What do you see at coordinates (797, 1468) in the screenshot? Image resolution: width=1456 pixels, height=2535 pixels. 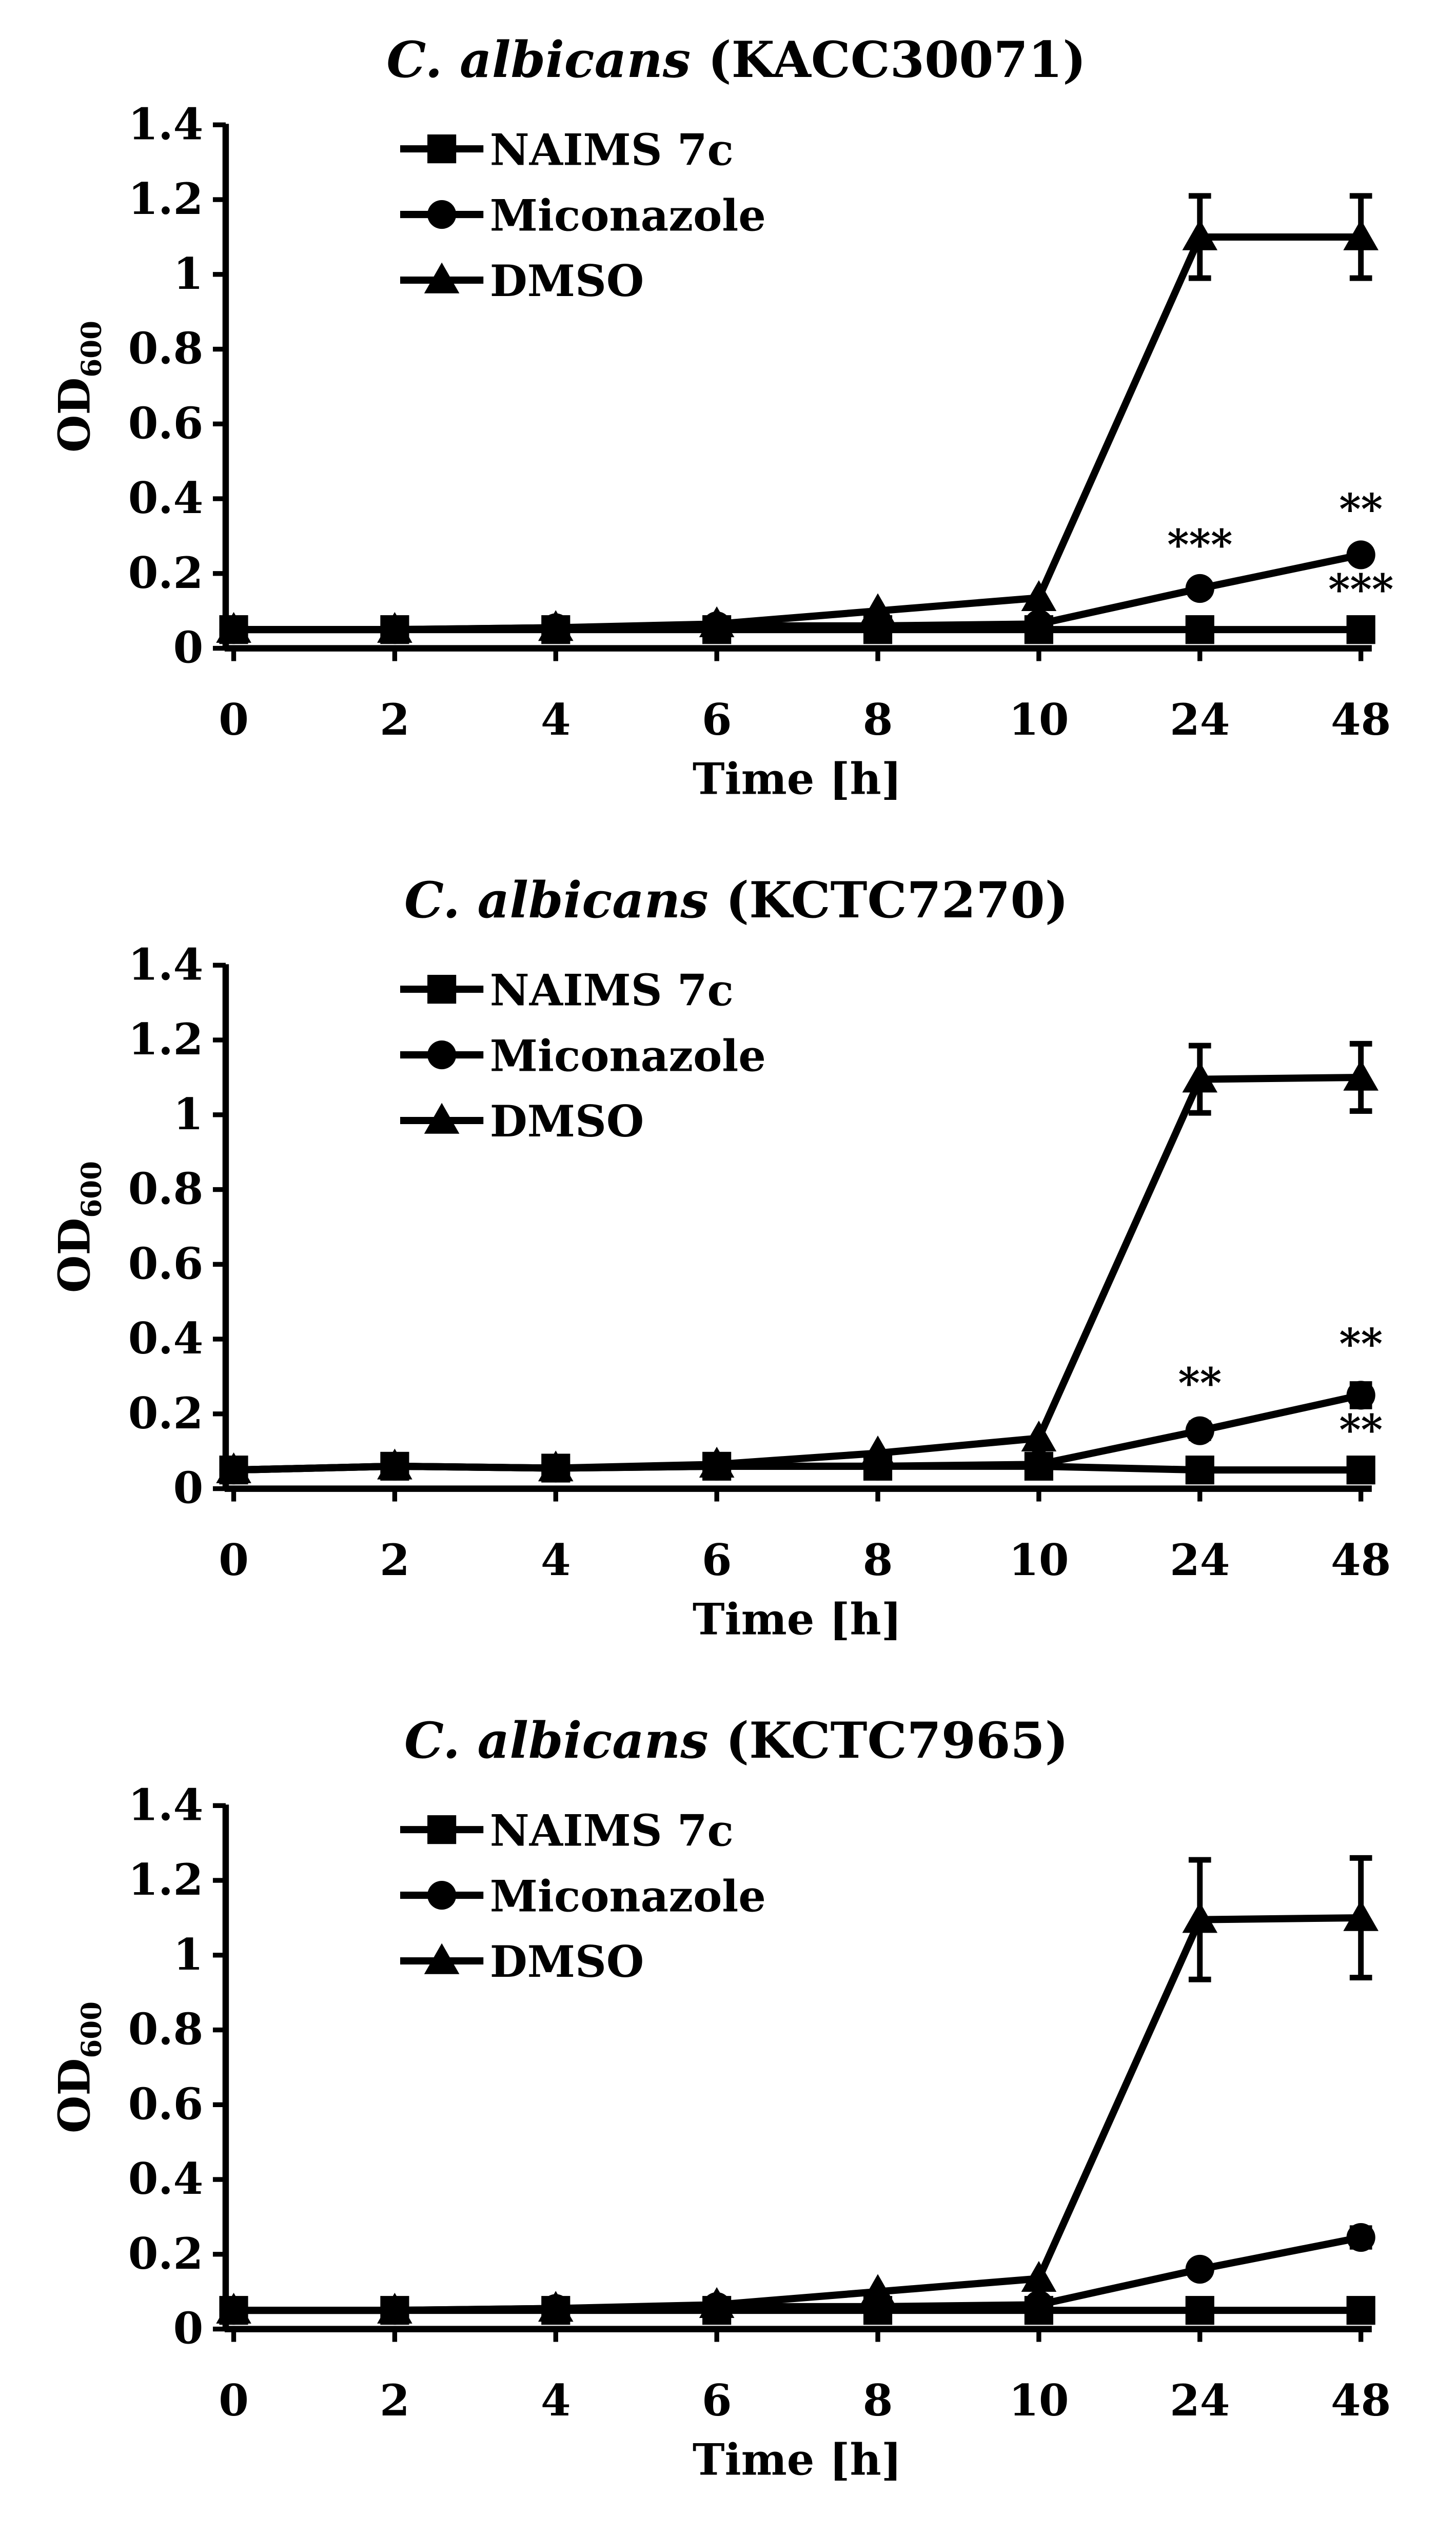 I see `series-naims-7c` at bounding box center [797, 1468].